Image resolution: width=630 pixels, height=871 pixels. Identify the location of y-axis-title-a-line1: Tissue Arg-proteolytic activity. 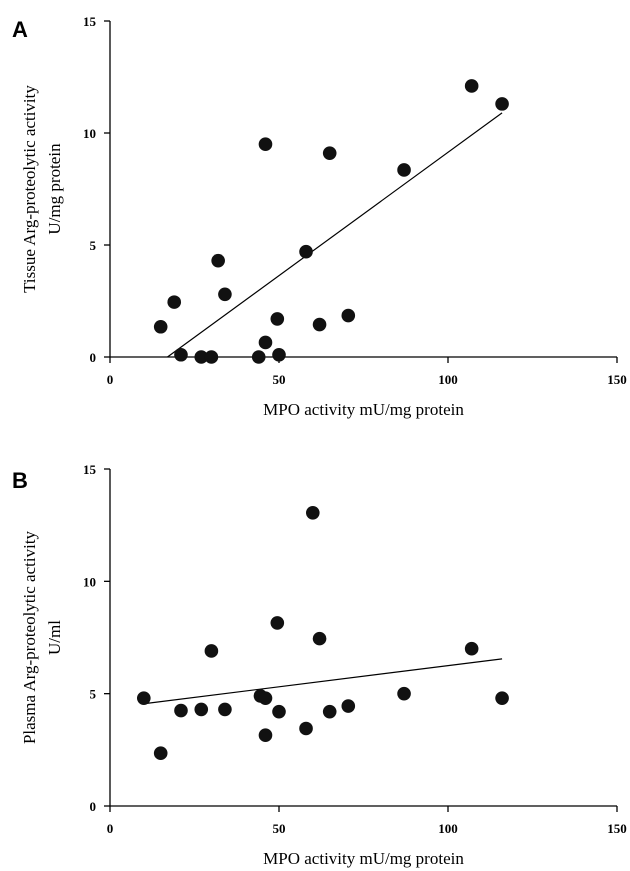
(29, 189).